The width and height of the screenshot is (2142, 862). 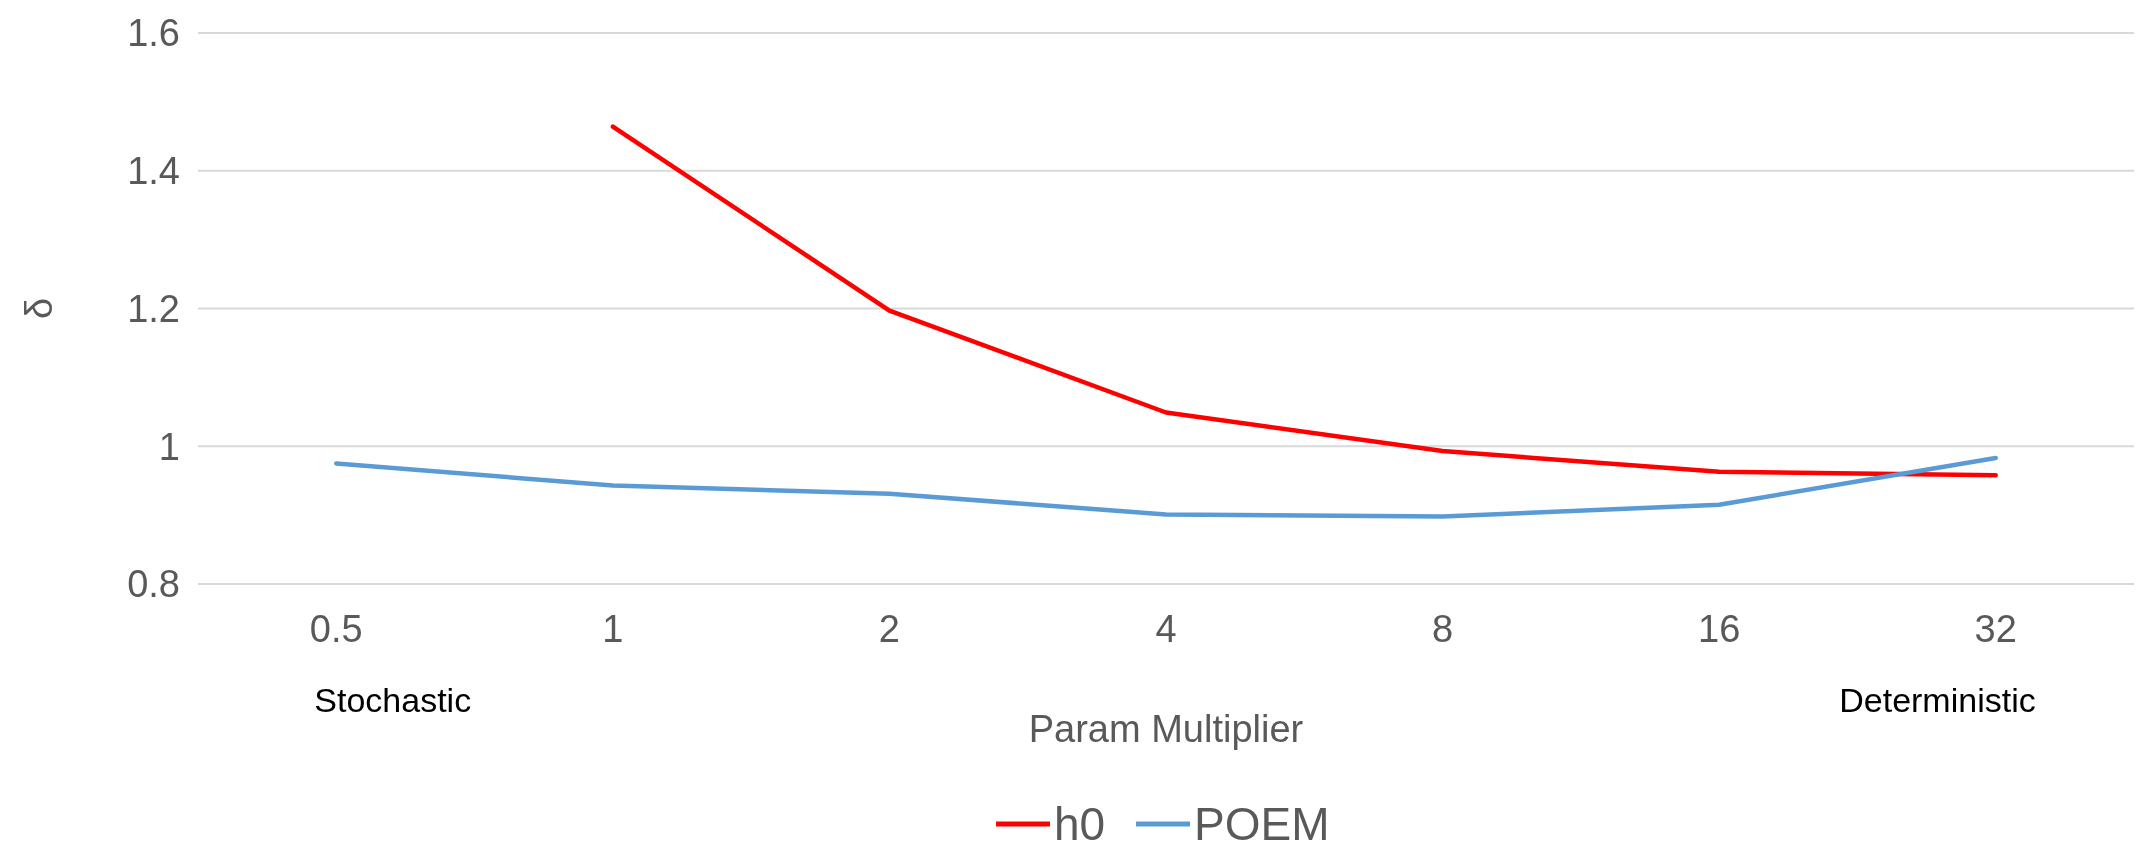 What do you see at coordinates (393, 700) in the screenshot?
I see `text: Stochastic` at bounding box center [393, 700].